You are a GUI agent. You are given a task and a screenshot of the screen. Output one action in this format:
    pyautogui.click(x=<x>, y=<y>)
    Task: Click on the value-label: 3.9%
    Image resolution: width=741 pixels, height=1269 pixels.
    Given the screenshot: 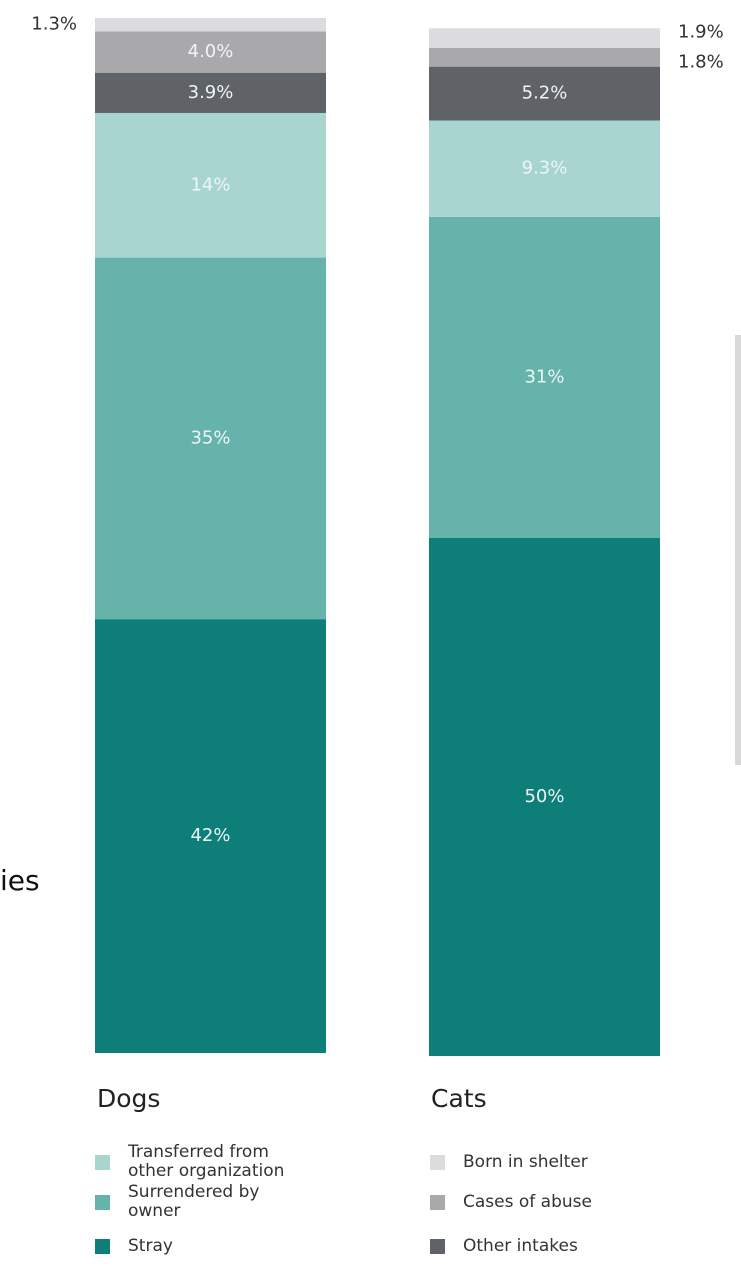 What is the action you would take?
    pyautogui.click(x=211, y=92)
    